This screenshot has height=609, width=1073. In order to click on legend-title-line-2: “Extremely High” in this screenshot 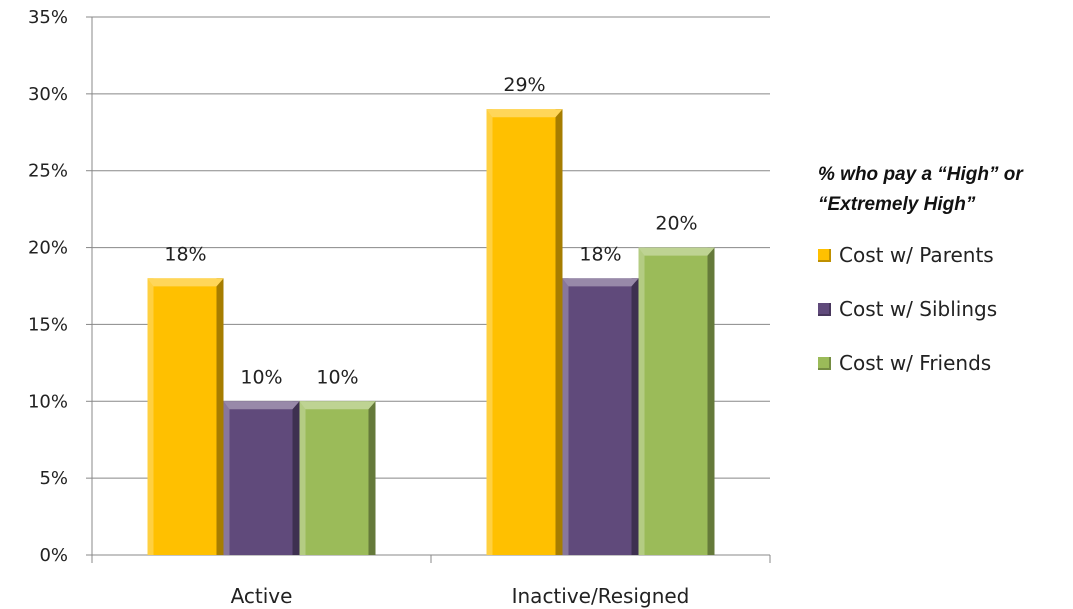, I will do `click(897, 204)`.